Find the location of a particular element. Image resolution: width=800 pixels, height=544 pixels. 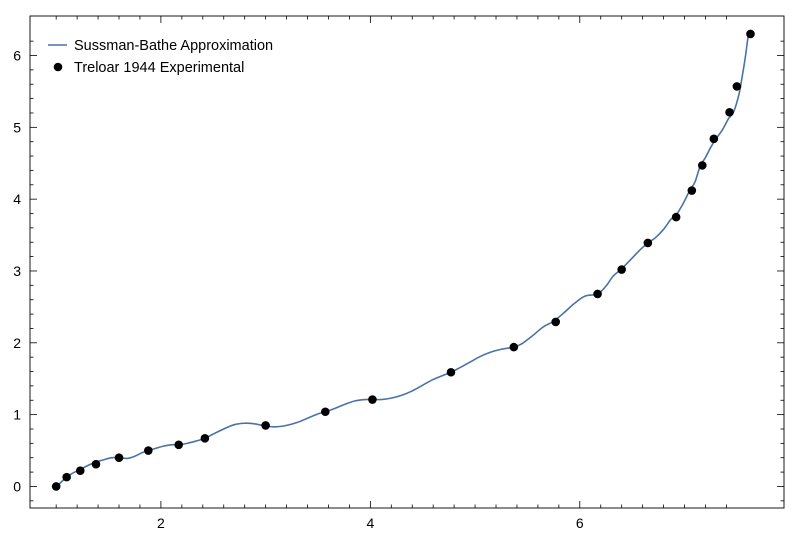

x-tick-label: 6 is located at coordinates (580, 523).